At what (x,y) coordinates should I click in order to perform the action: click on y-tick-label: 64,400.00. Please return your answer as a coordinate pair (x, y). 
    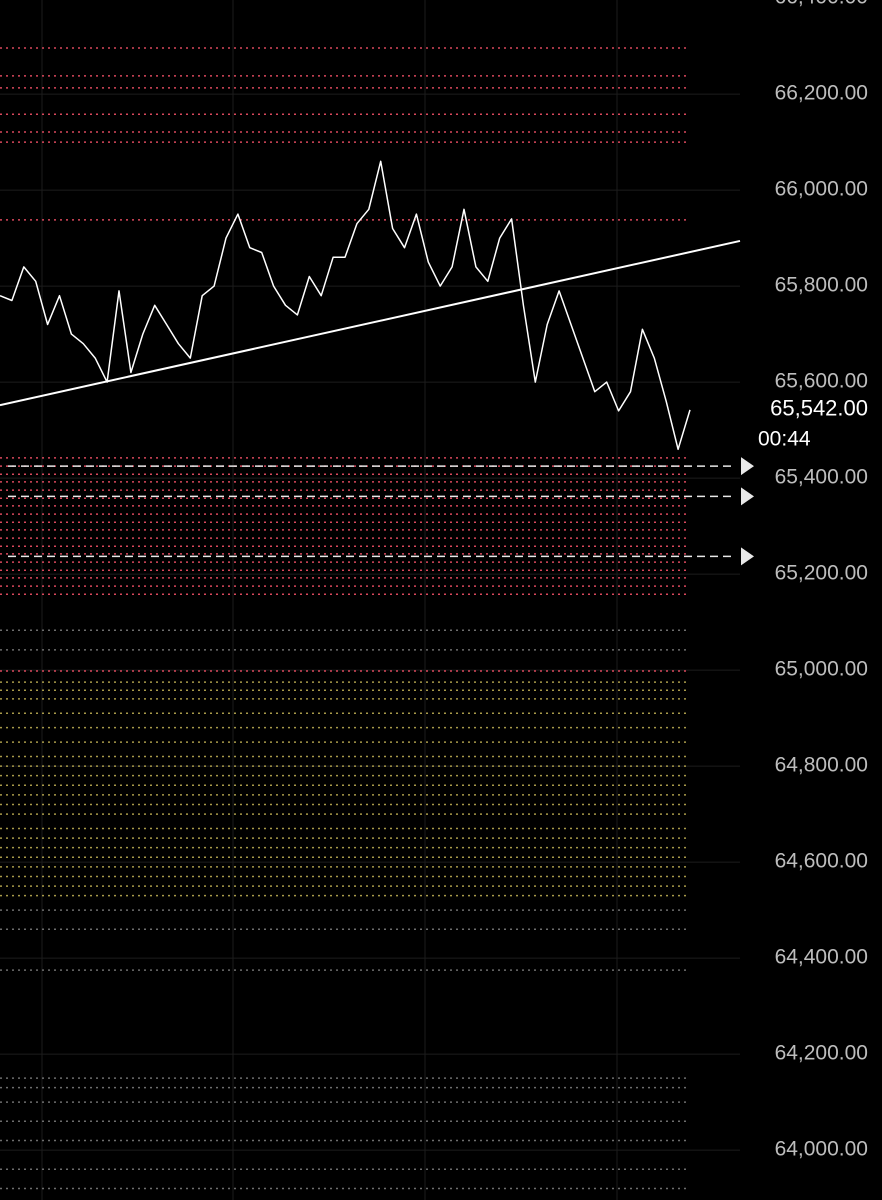
    Looking at the image, I should click on (821, 957).